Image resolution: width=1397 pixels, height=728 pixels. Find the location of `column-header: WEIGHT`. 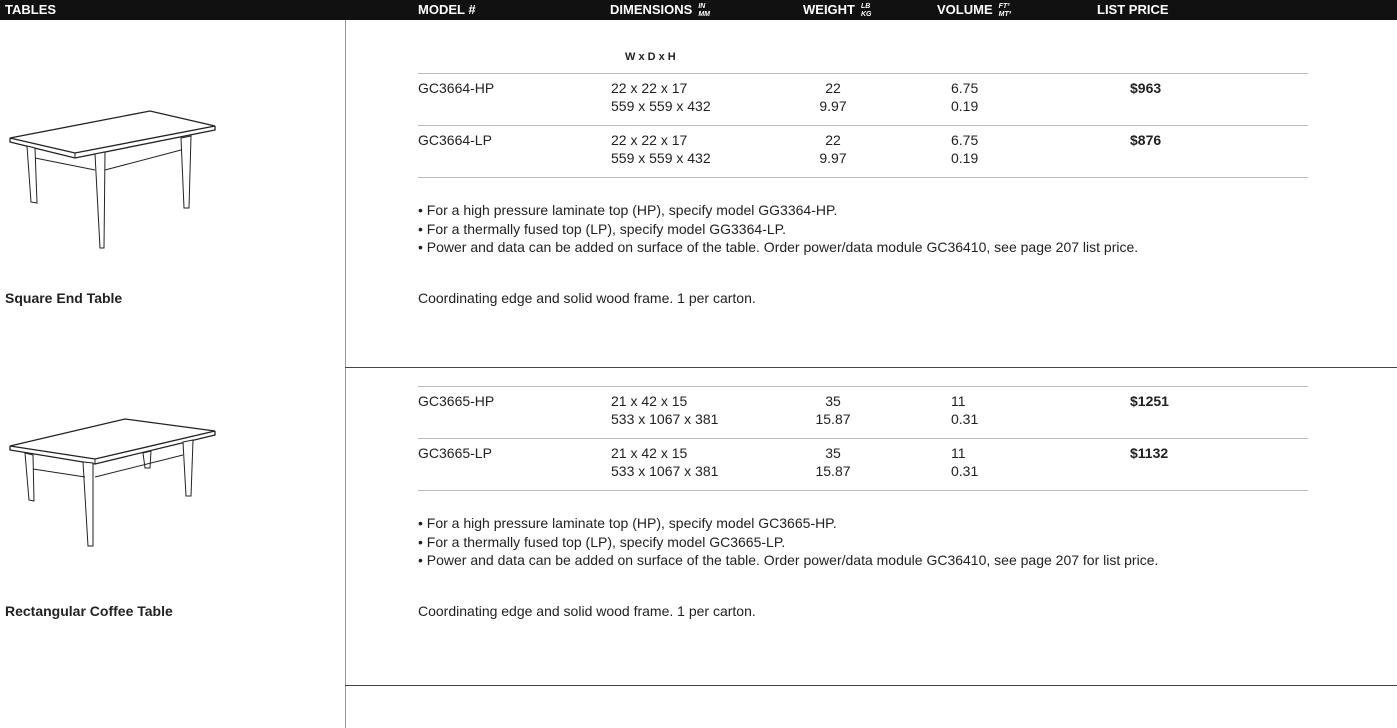

column-header: WEIGHT is located at coordinates (829, 9).